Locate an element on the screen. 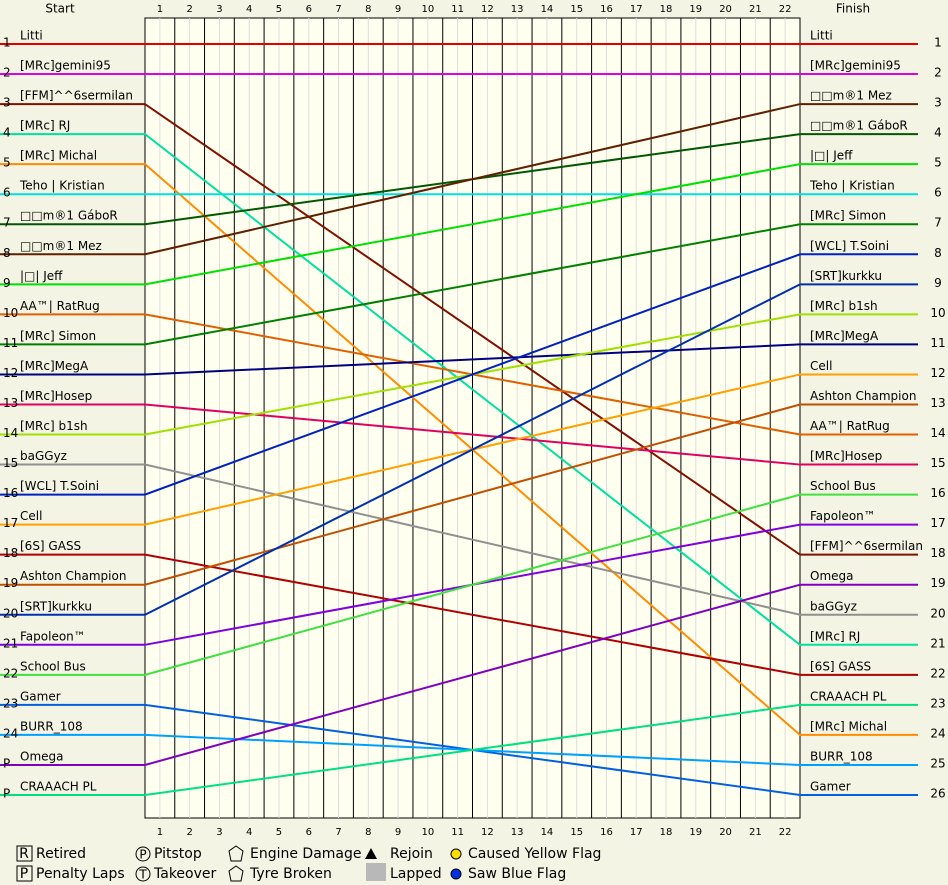 Image resolution: width=948 pixels, height=885 pixels. lap-label: 18 is located at coordinates (666, 9).